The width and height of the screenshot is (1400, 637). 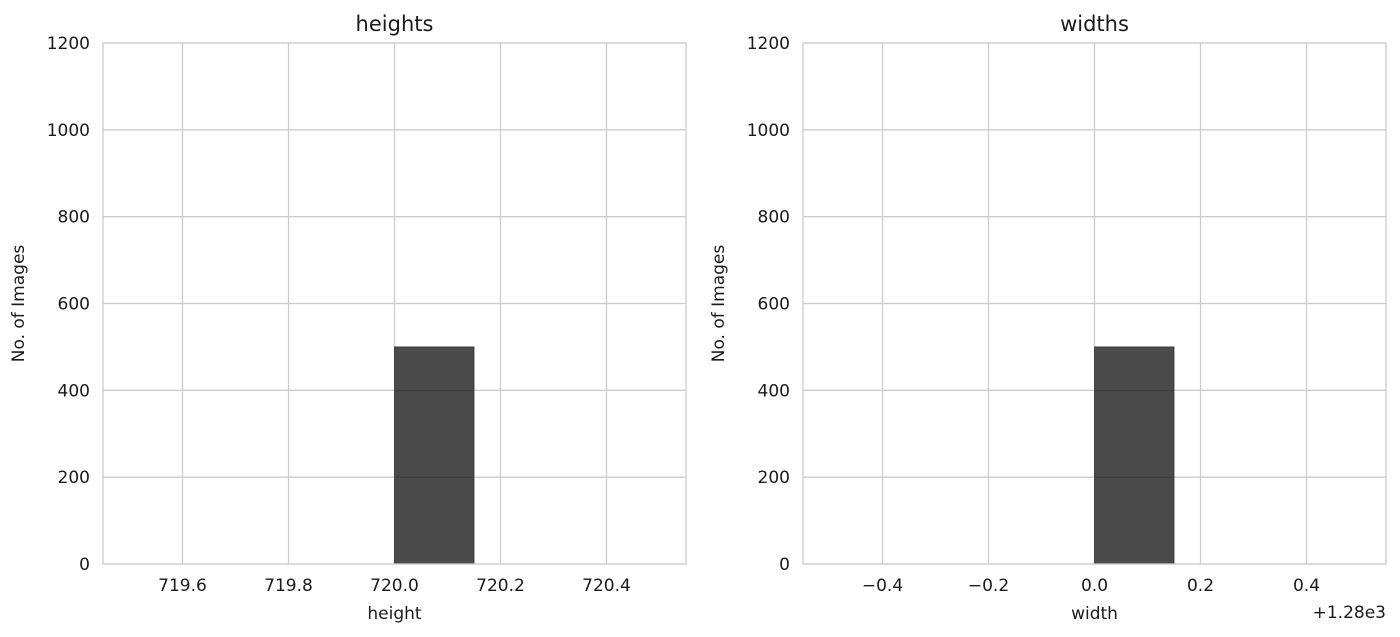 What do you see at coordinates (288, 586) in the screenshot?
I see `x-tick-label: 719.8` at bounding box center [288, 586].